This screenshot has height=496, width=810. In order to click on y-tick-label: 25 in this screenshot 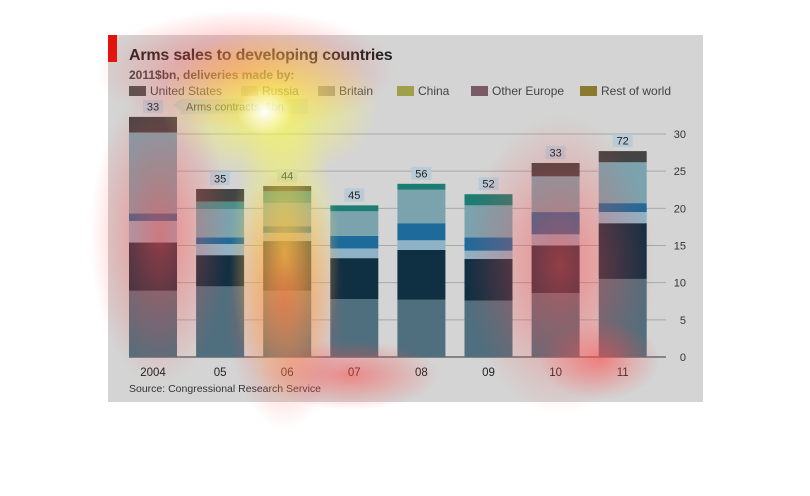, I will do `click(680, 172)`.